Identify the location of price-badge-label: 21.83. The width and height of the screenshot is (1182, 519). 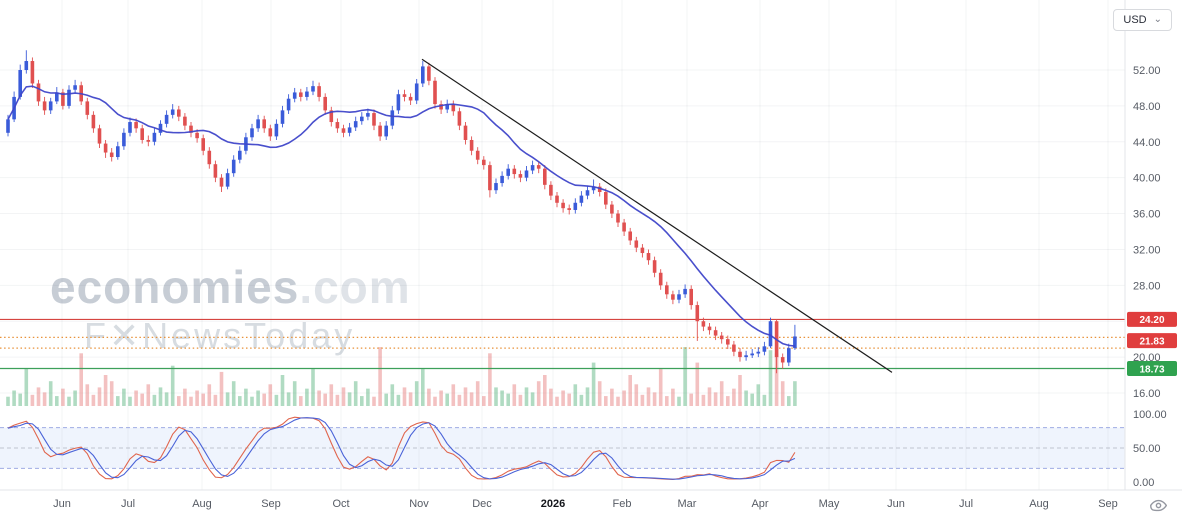
(1151, 341).